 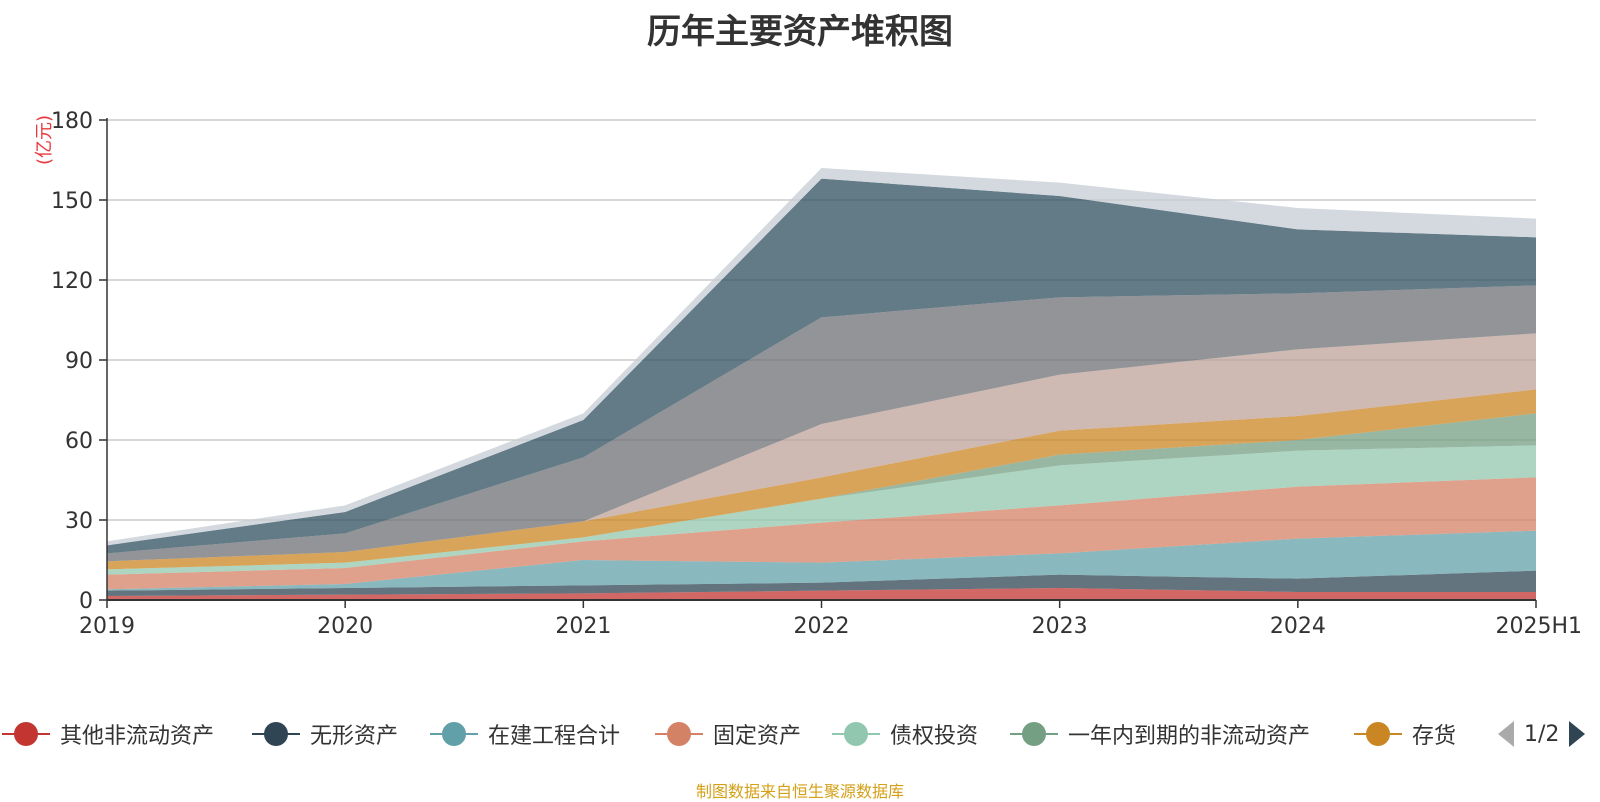 I want to click on legend-label: 无形资产, so click(x=354, y=736).